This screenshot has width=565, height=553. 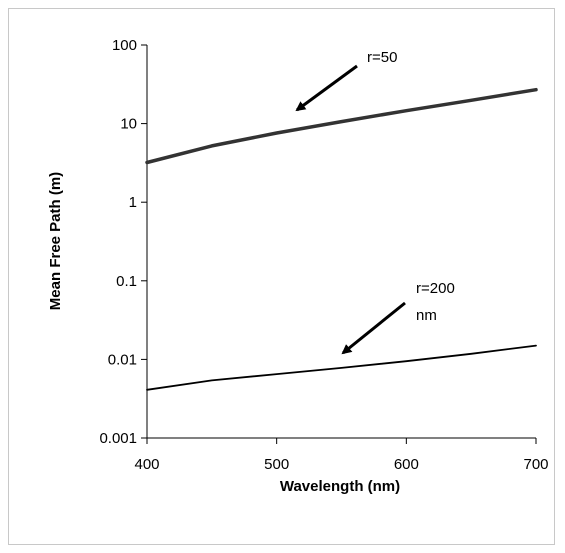 I want to click on annotation-r50-arrow, so click(x=326, y=88).